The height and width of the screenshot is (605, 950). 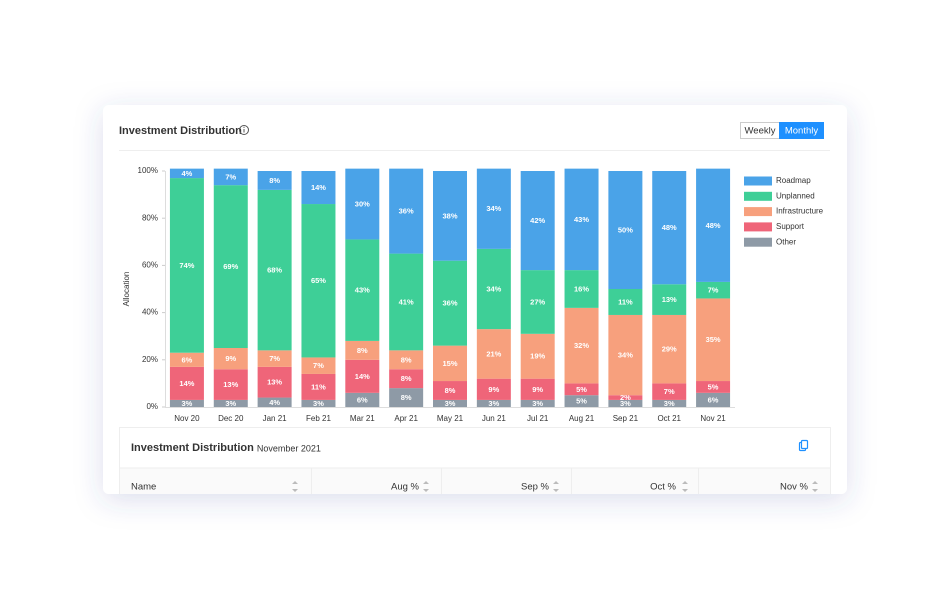 I want to click on x-tick-label: Apr 21, so click(x=406, y=418).